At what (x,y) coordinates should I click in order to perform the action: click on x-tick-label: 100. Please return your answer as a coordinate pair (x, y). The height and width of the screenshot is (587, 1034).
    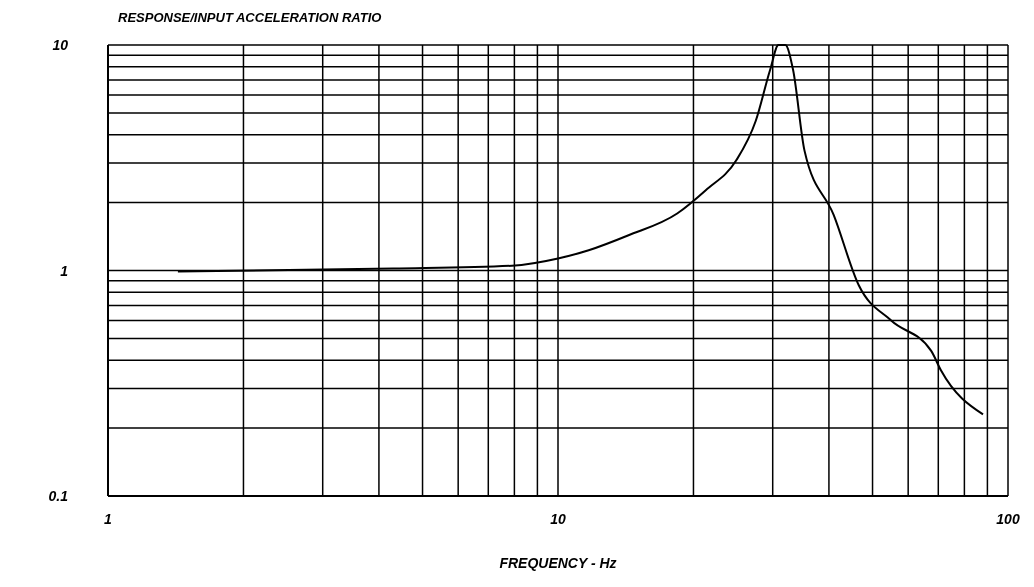
    Looking at the image, I should click on (1008, 519).